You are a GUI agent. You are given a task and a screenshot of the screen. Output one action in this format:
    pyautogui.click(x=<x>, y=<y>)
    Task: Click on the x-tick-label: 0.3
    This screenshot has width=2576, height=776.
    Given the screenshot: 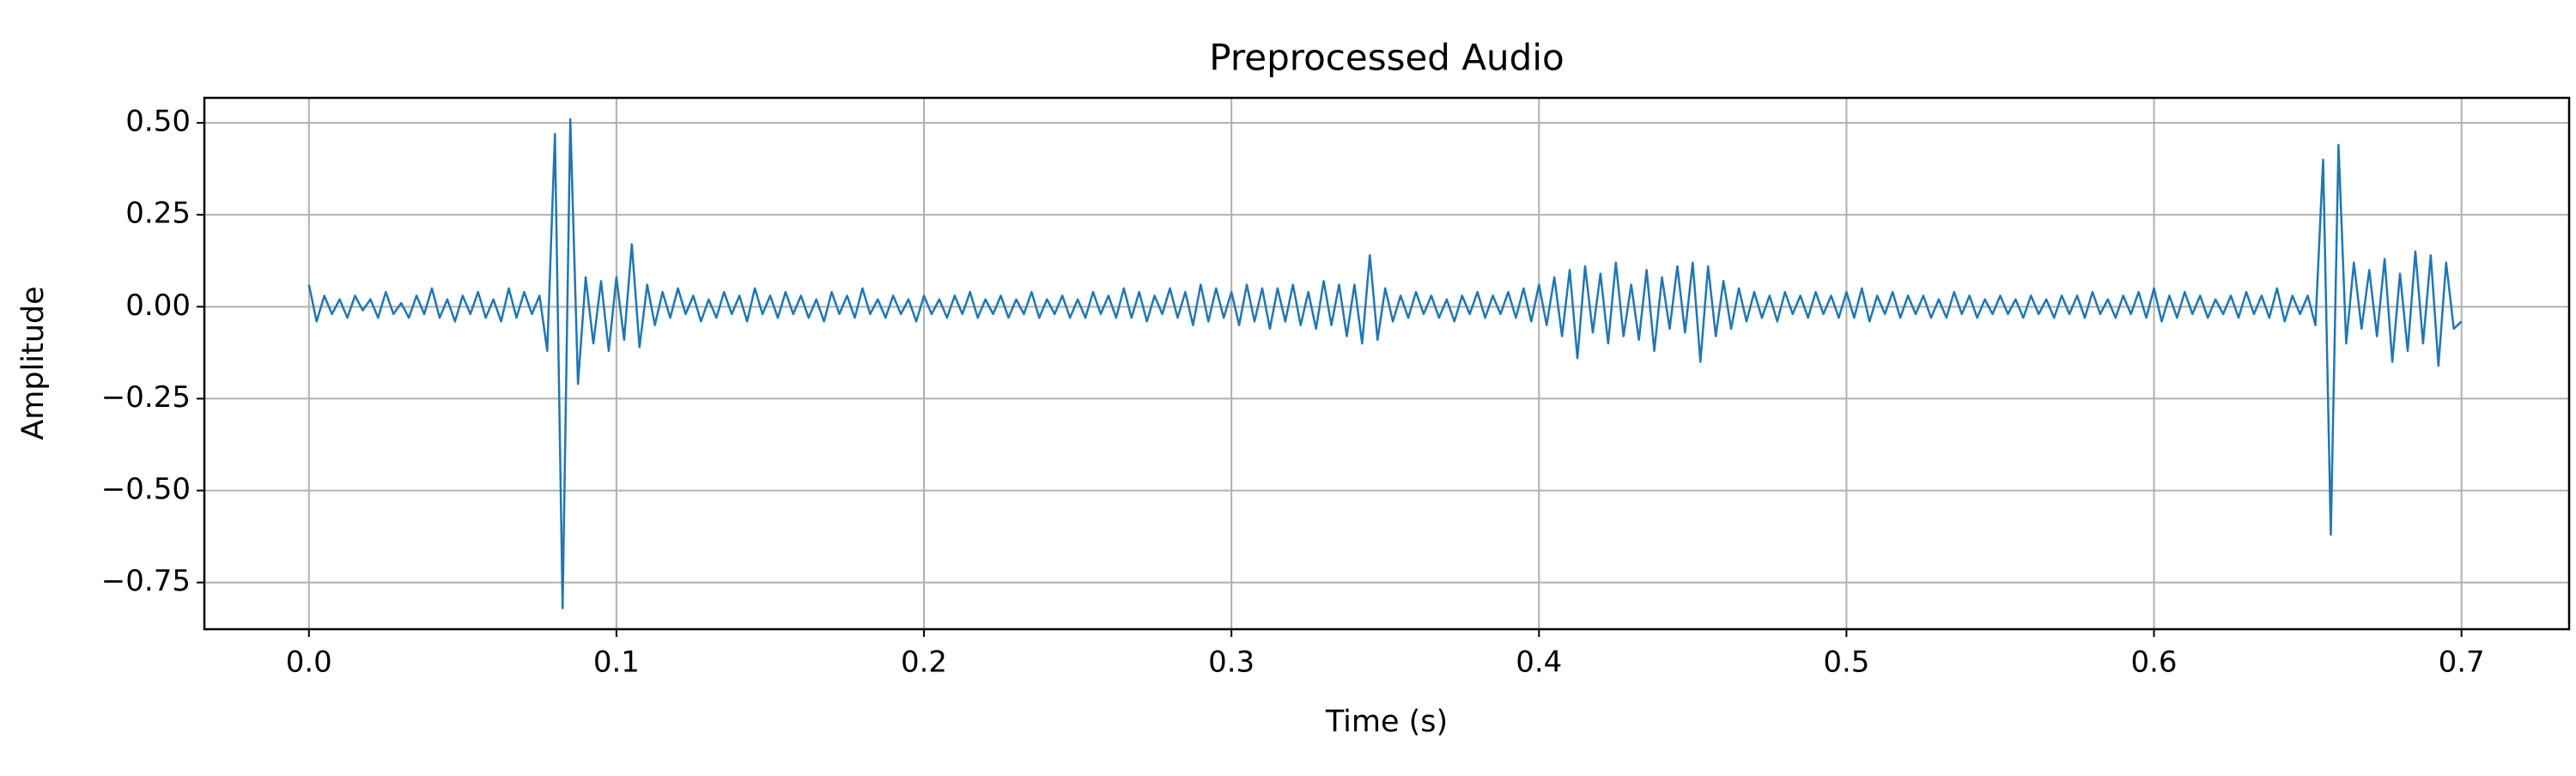 What is the action you would take?
    pyautogui.click(x=1232, y=663)
    